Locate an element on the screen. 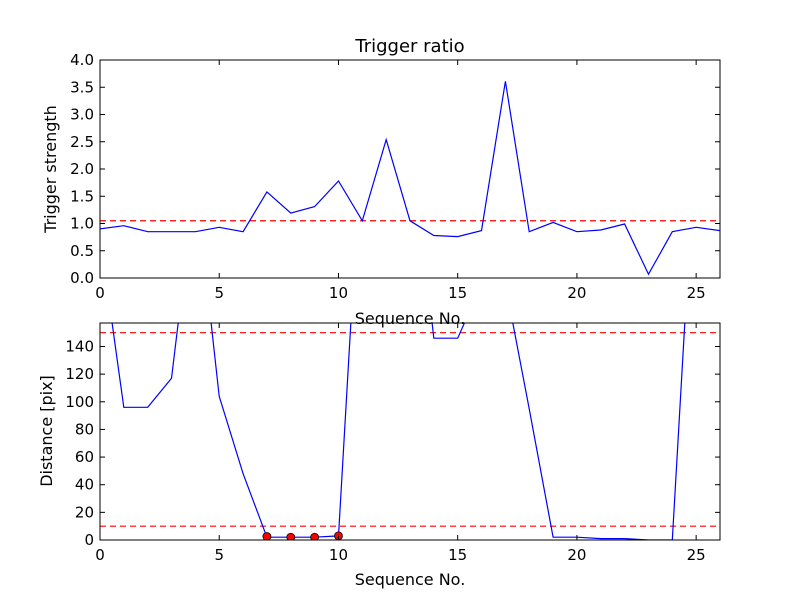  top-x-tick-label: 15 is located at coordinates (457, 293).